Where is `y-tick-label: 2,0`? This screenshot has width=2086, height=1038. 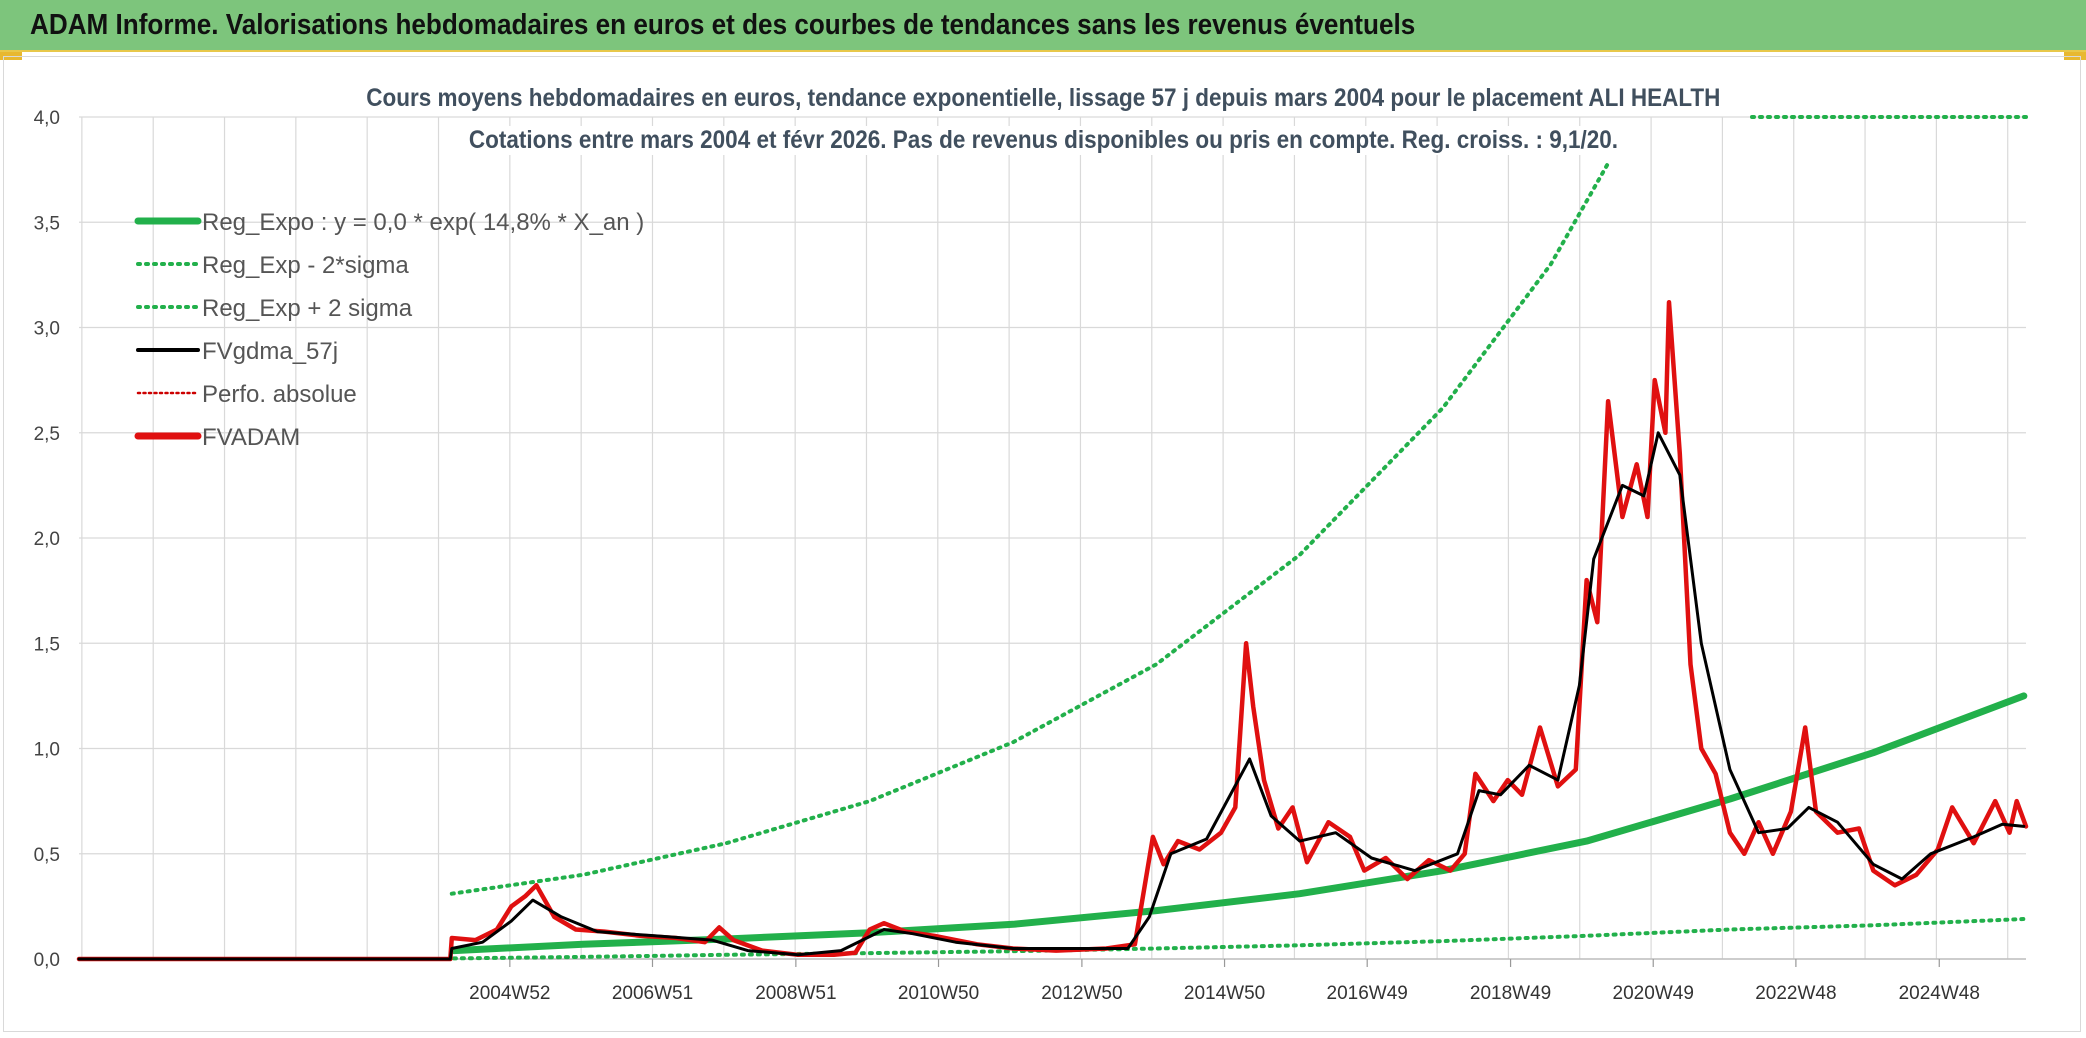 y-tick-label: 2,0 is located at coordinates (47, 539).